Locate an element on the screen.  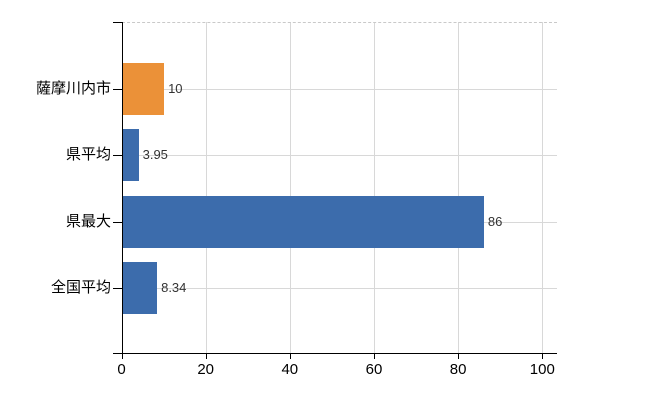
value-label: 3.95 is located at coordinates (155, 155).